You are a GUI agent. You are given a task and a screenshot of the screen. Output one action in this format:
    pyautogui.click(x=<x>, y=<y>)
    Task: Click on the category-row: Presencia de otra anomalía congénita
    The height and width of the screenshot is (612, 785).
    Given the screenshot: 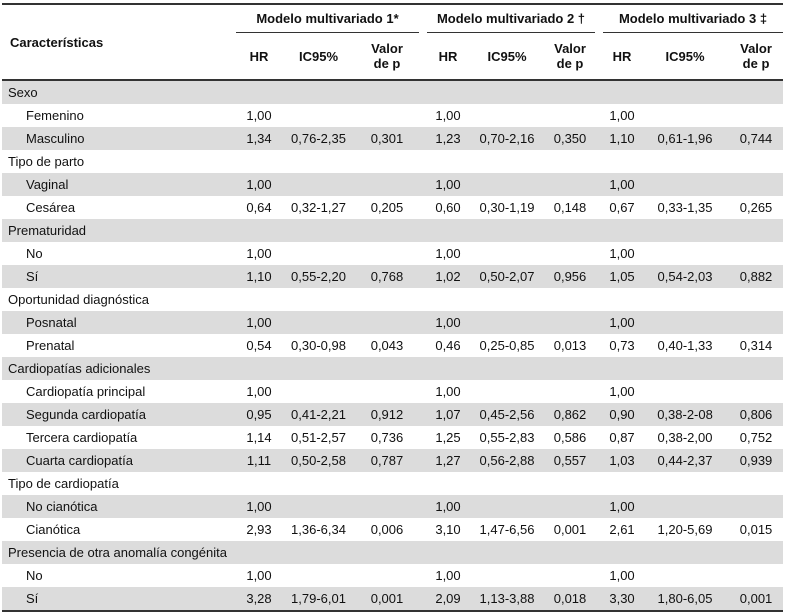 What is the action you would take?
    pyautogui.click(x=393, y=552)
    